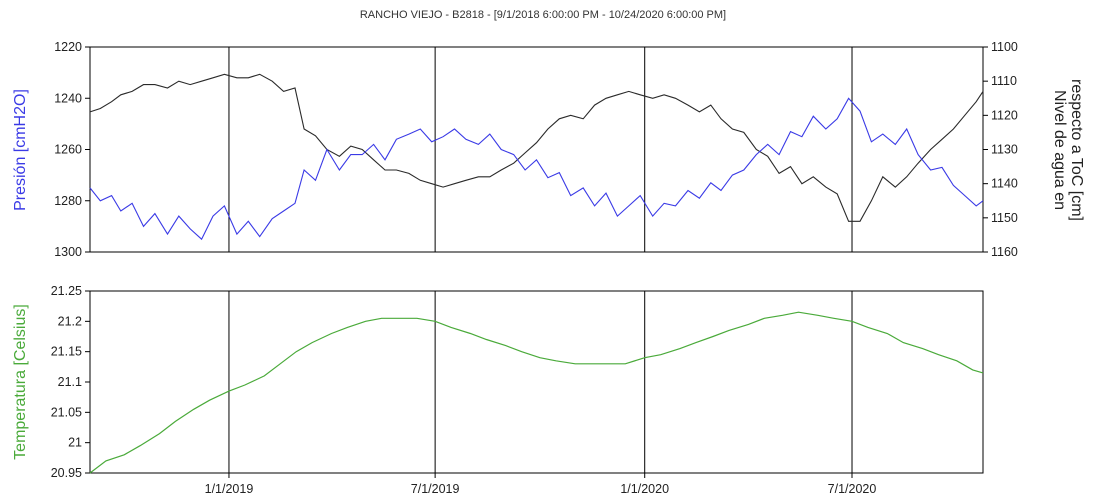  I want to click on x-tick-label: 7/1/2020, so click(852, 489).